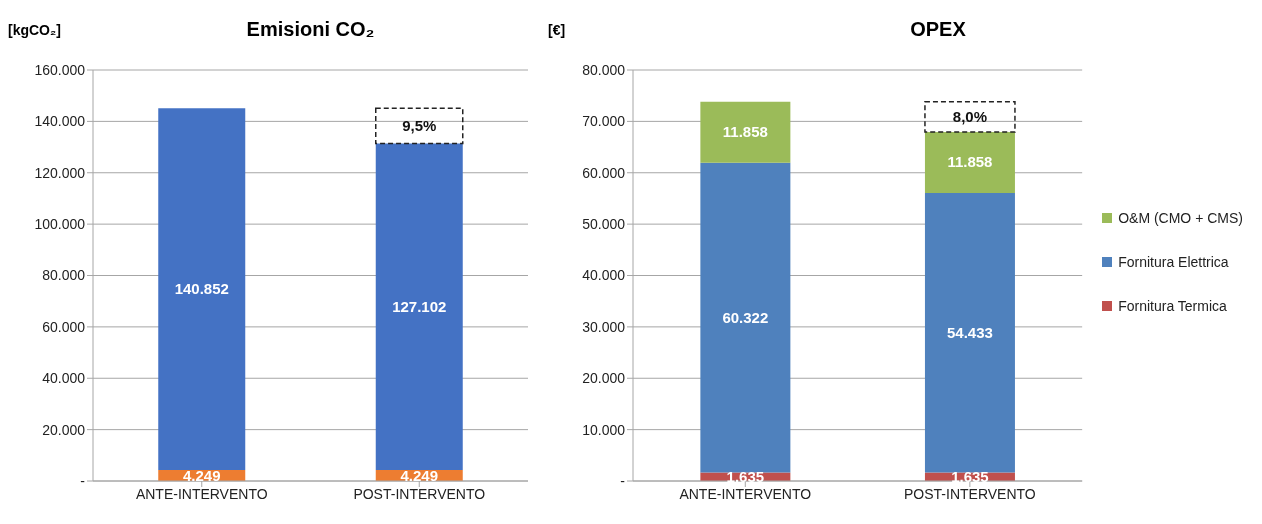  Describe the element at coordinates (310, 29) in the screenshot. I see `chart-title: Emisioni CO₂` at that location.